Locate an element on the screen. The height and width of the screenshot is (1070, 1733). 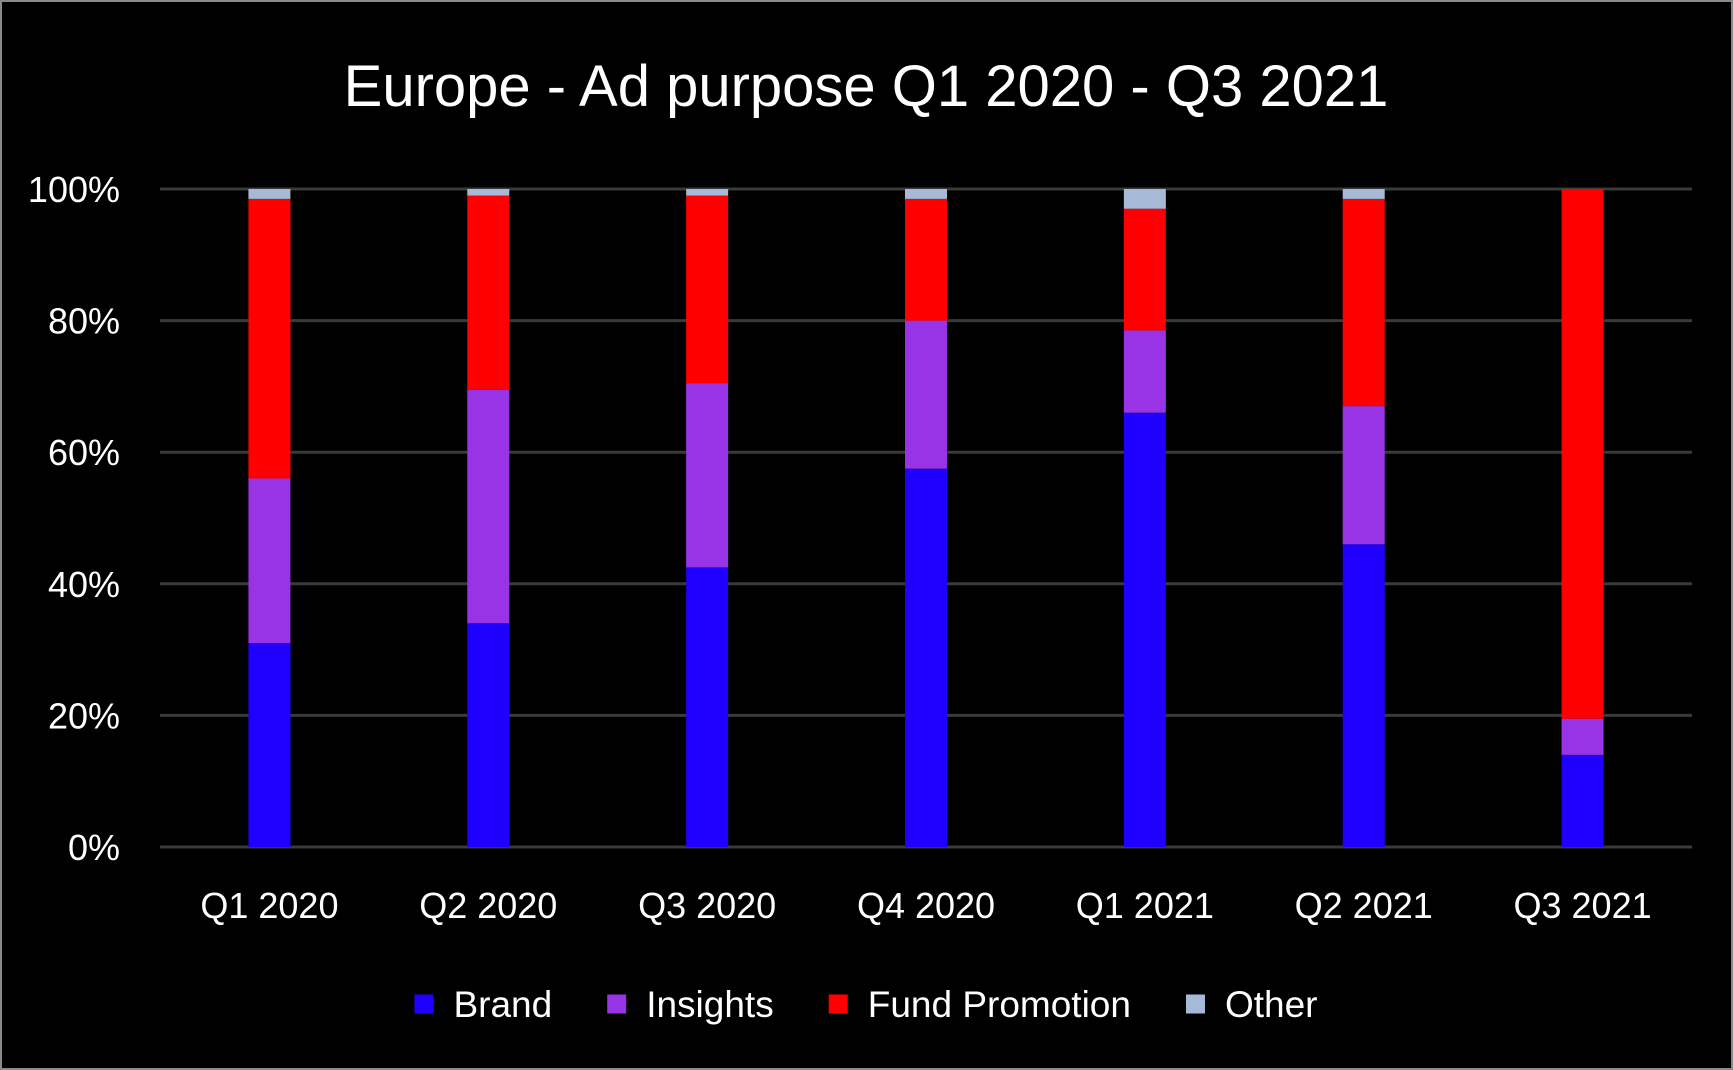
y-axis-ticks: 0% 20% 40% 60% 80% 100% is located at coordinates (74, 518).